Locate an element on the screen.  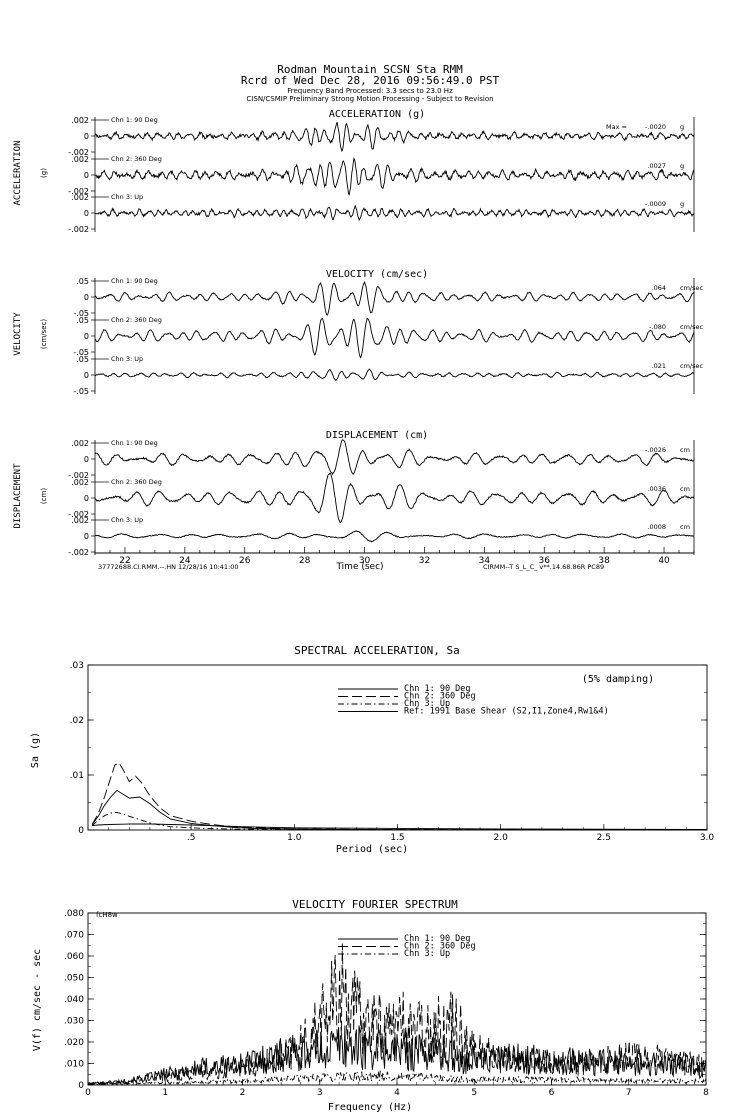
panel-unit-label: (cm) is located at coordinates (44, 496).